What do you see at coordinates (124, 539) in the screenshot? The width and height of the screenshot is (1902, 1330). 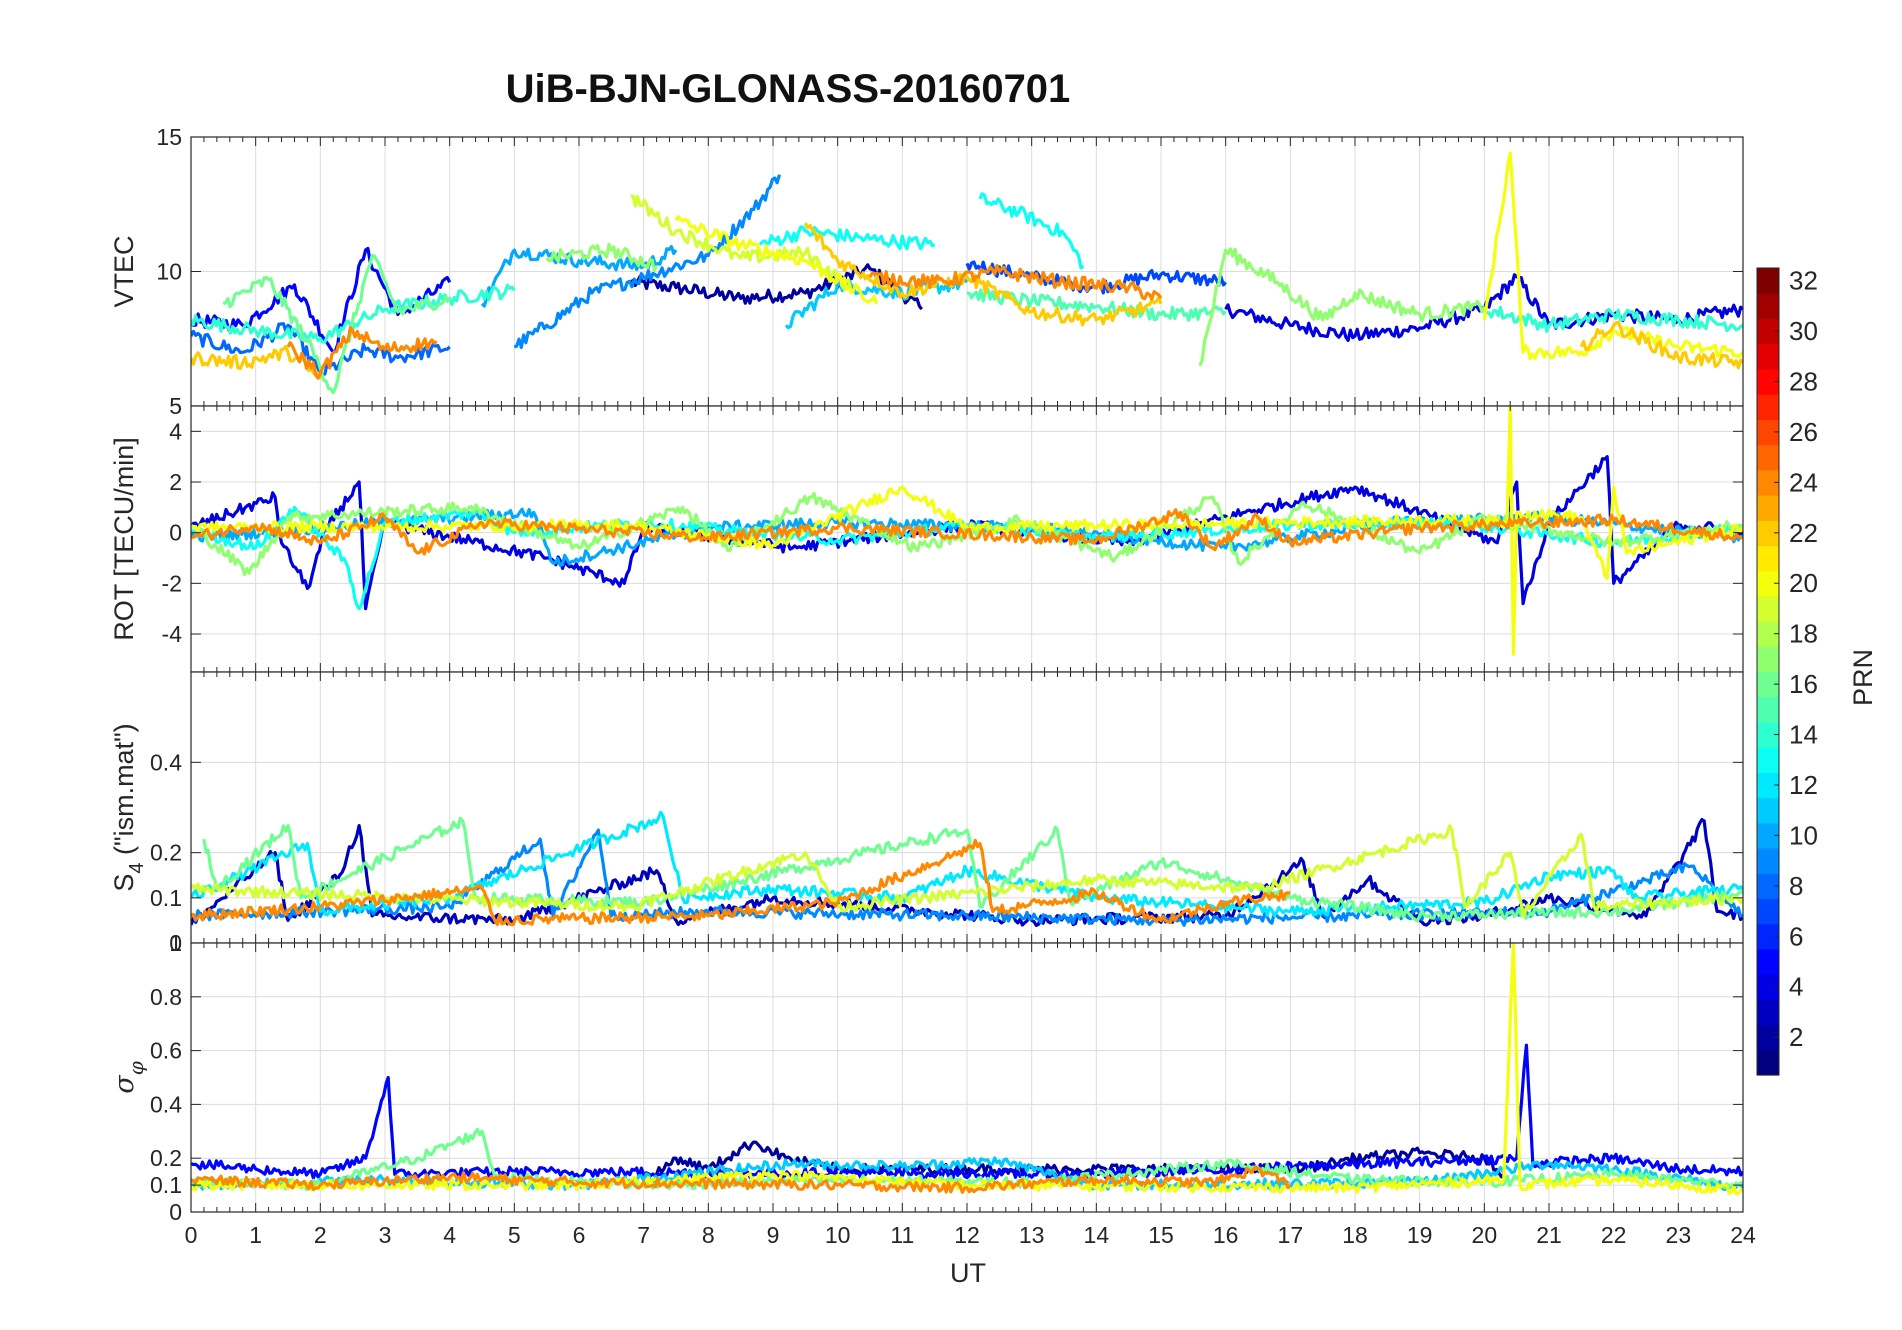 I see `y-axis-label-rot: ROT [TECU/min]` at bounding box center [124, 539].